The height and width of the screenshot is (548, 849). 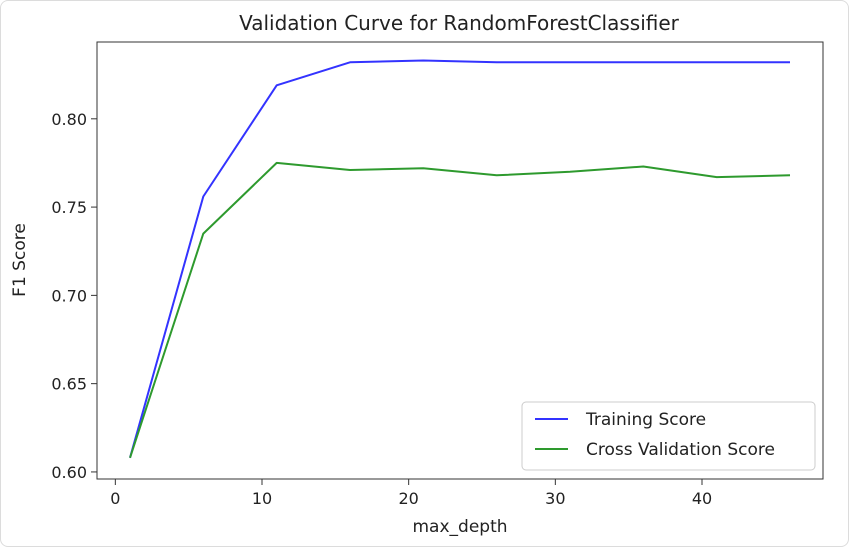 What do you see at coordinates (69, 472) in the screenshot?
I see `y-tick-label: 0.60` at bounding box center [69, 472].